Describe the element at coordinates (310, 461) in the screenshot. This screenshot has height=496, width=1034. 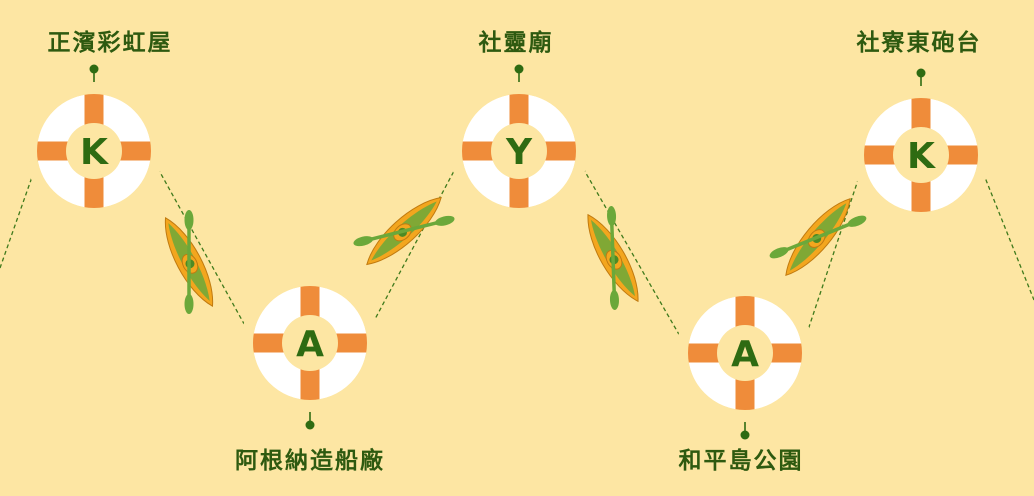
I see `stop-label-2: 阿根納造船廠` at that location.